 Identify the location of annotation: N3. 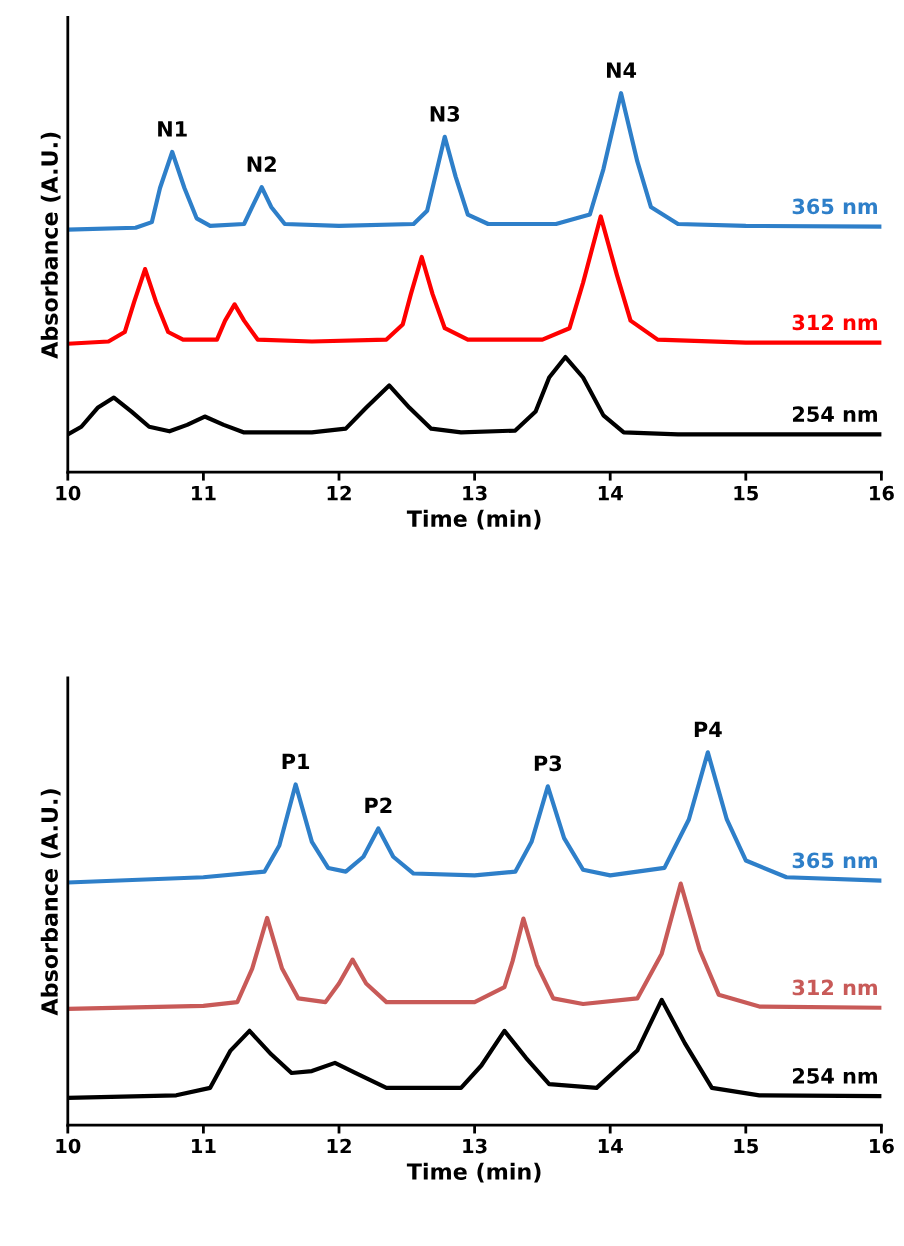
(445, 113).